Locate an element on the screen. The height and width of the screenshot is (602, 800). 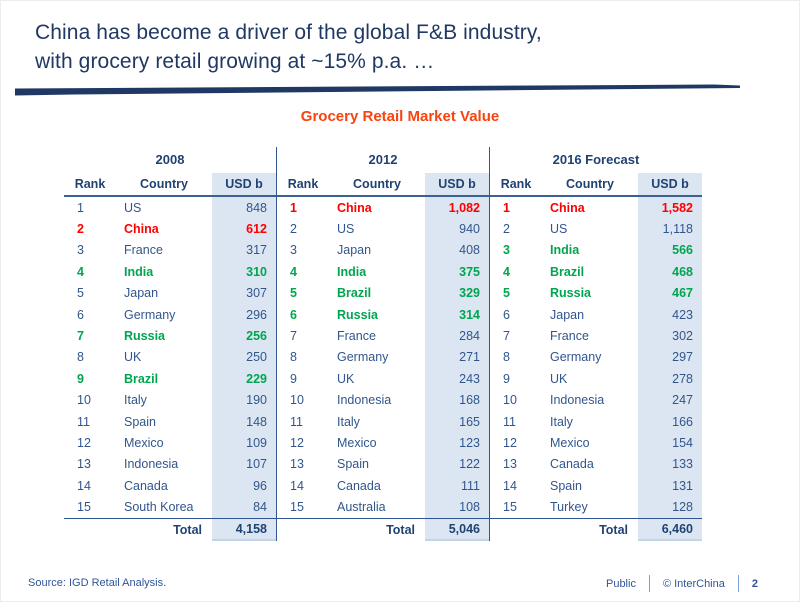
value-cell: 256 is located at coordinates (244, 336).